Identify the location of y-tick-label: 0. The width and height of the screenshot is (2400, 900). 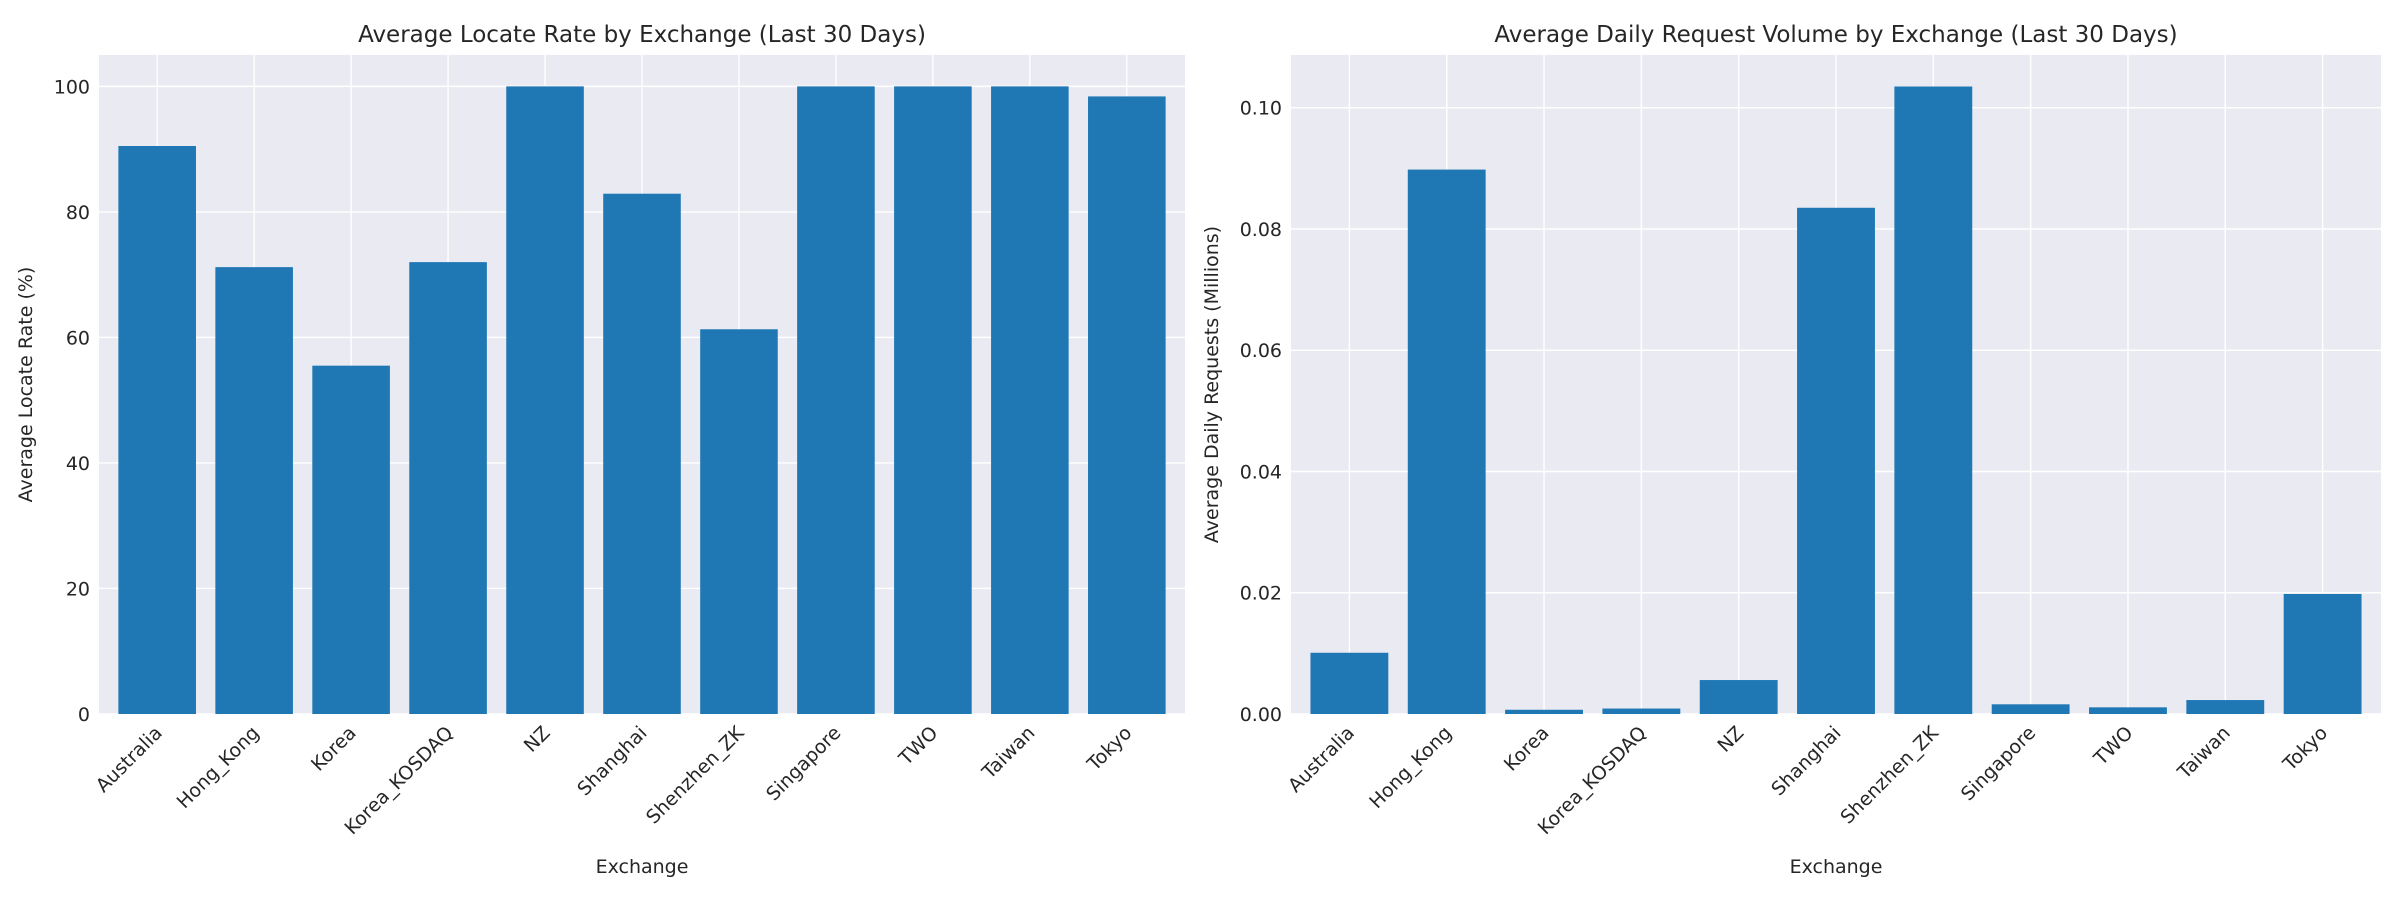
(84, 715).